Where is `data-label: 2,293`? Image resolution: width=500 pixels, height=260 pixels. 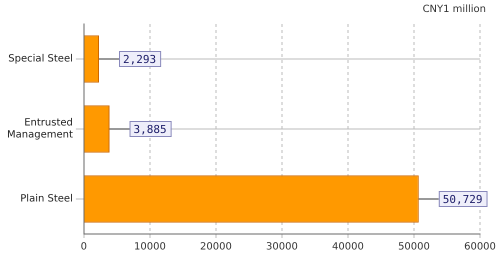
data-label: 2,293 is located at coordinates (139, 59).